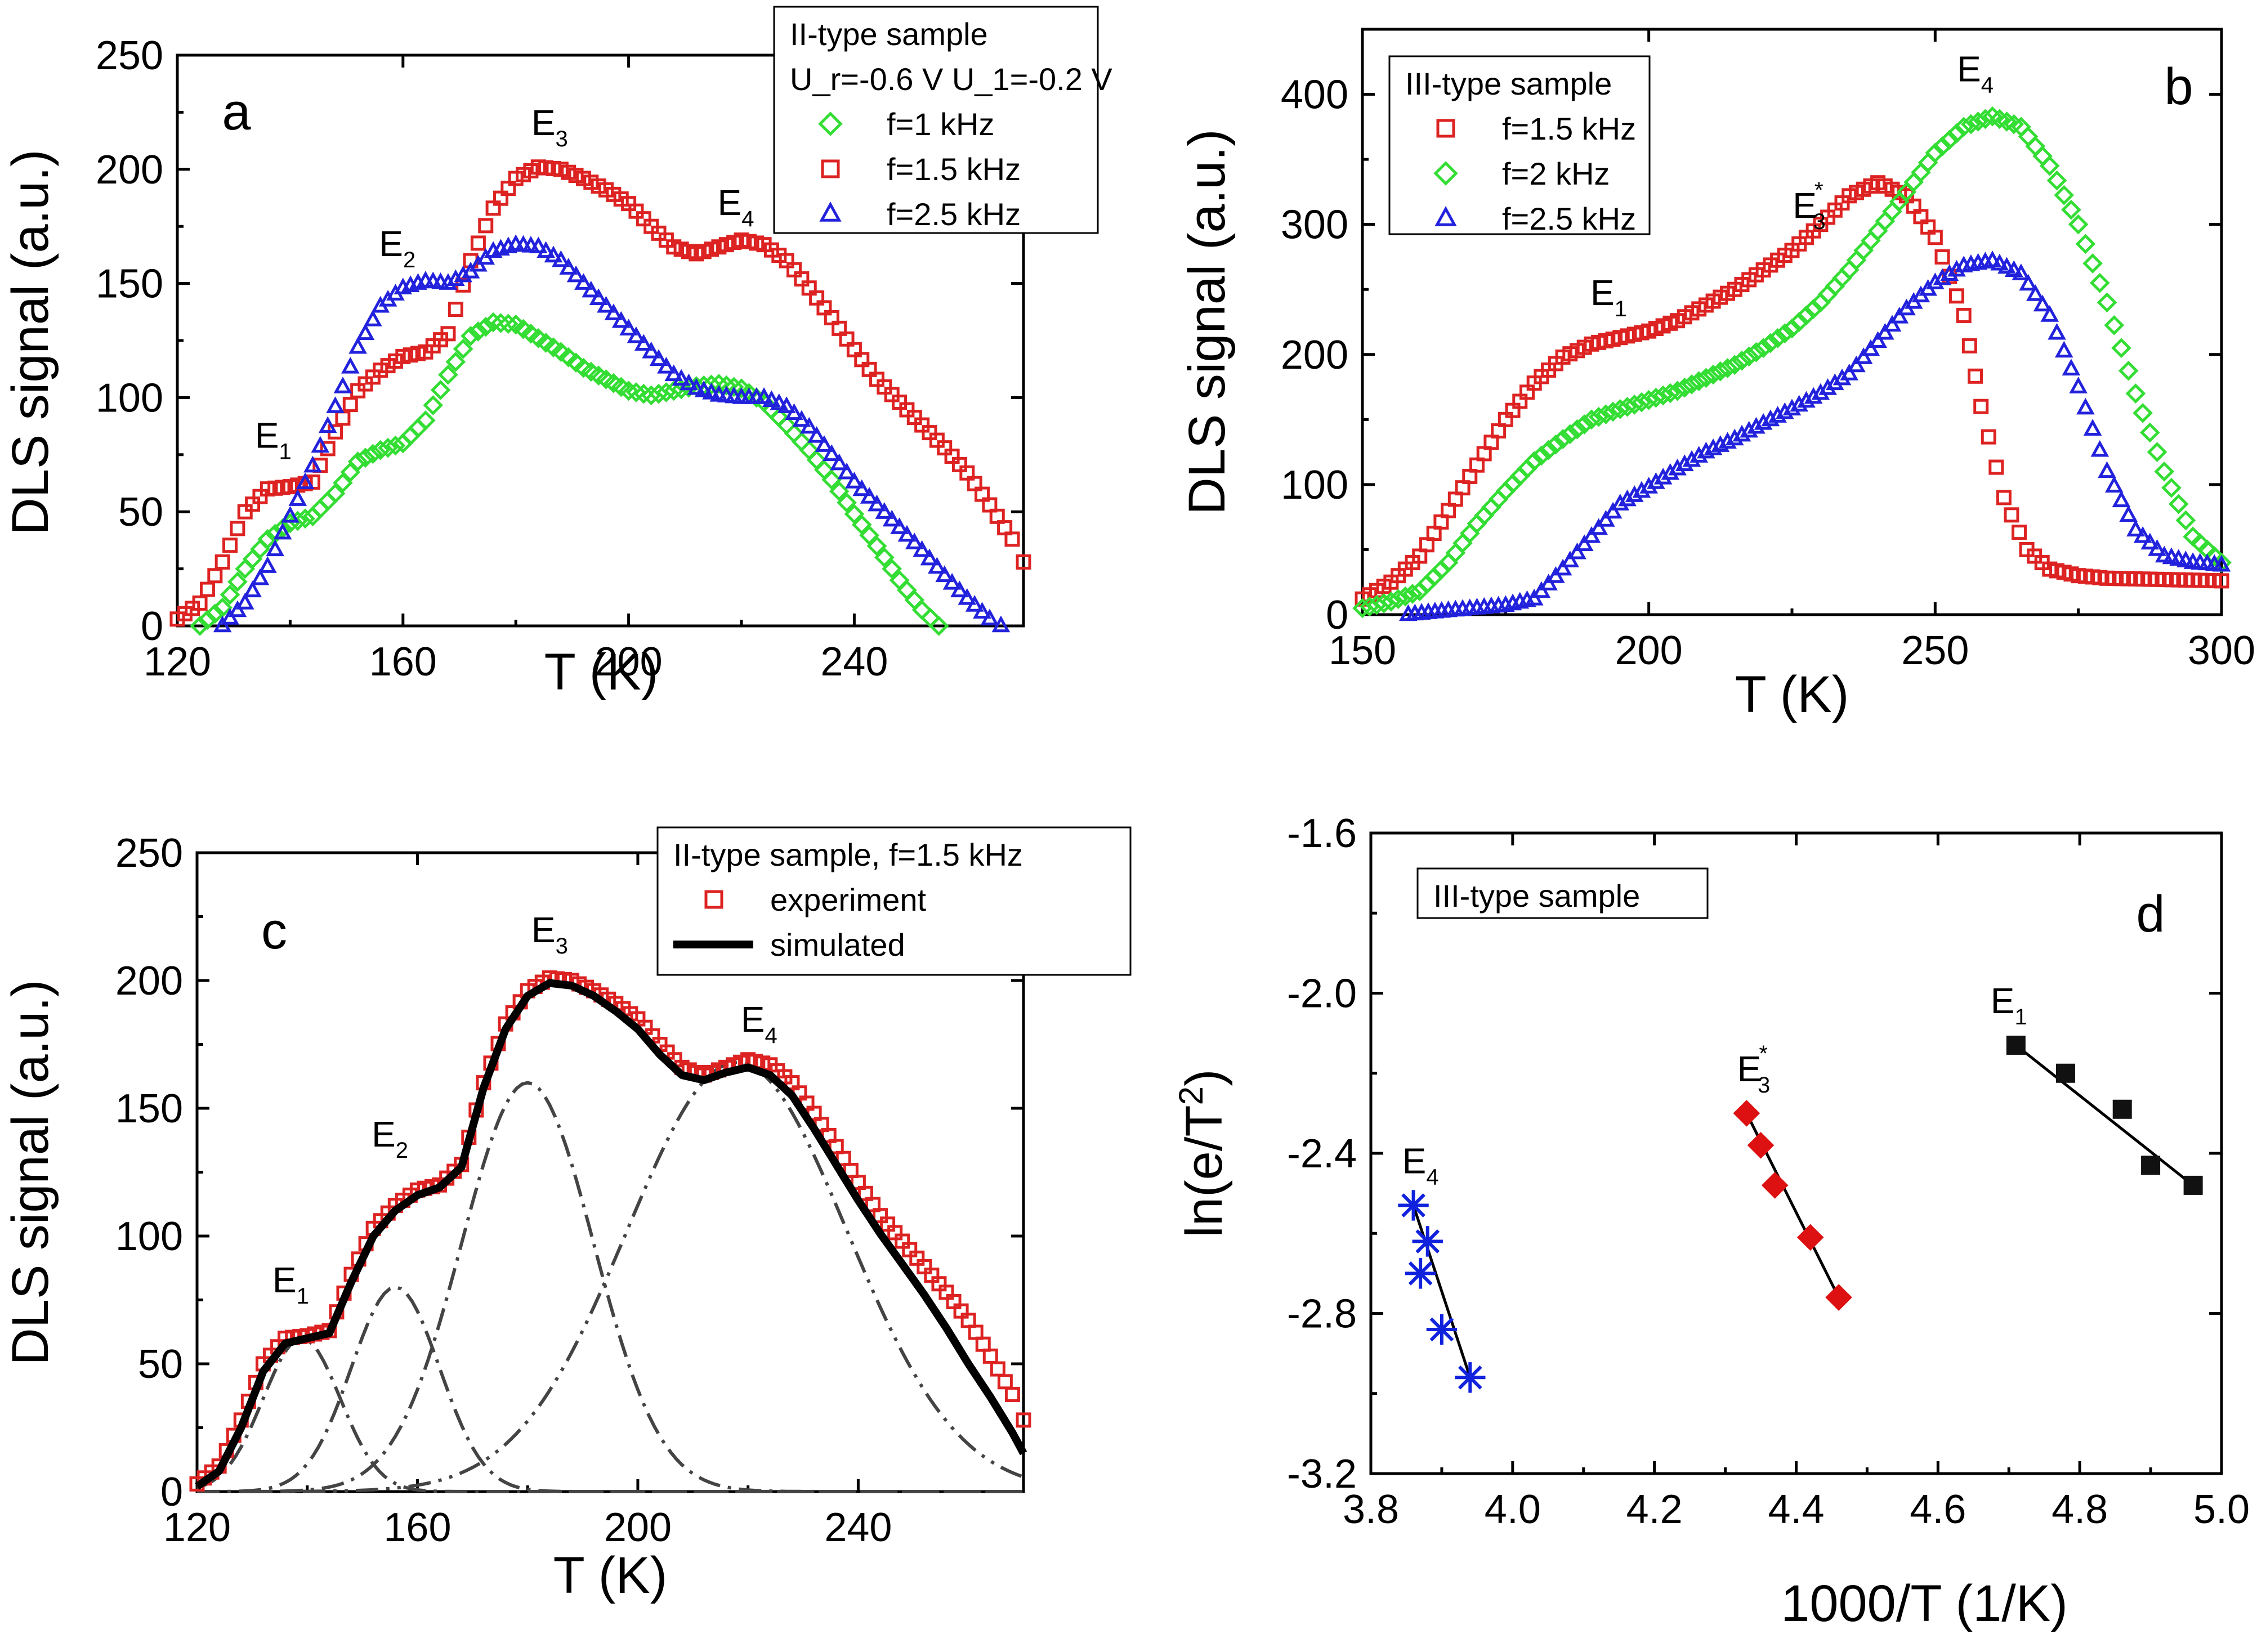 The width and height of the screenshot is (2266, 1652). What do you see at coordinates (1337, 616) in the screenshot?
I see `y-tick-label: 0` at bounding box center [1337, 616].